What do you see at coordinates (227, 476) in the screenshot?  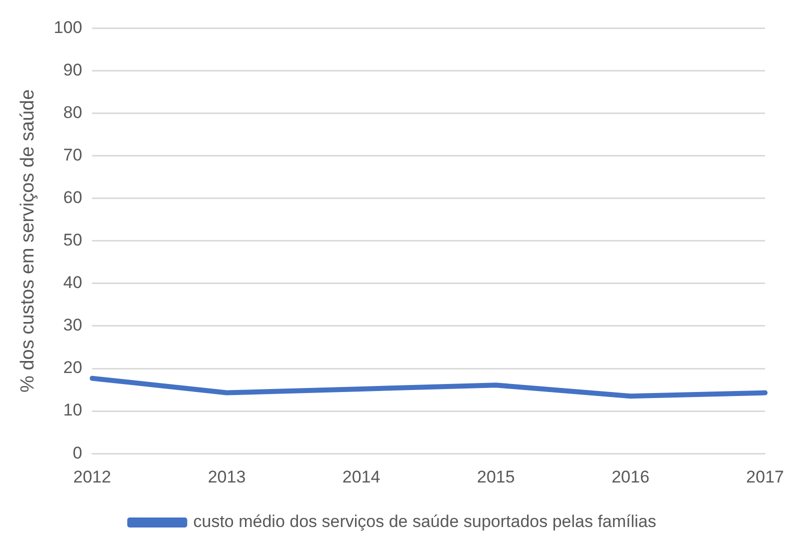 I see `x-tick-label: 2013` at bounding box center [227, 476].